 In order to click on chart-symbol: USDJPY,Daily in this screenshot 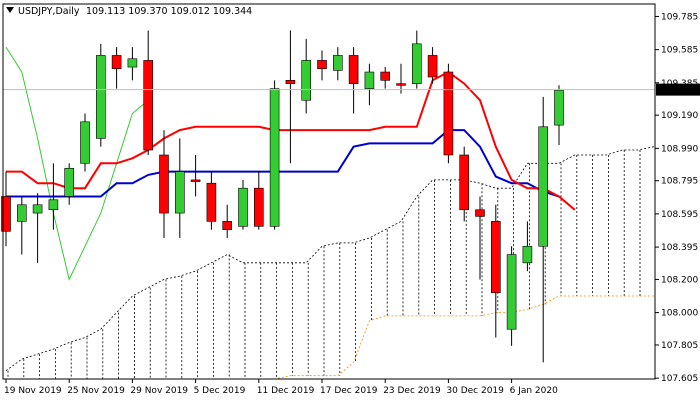, I will do `click(49, 11)`.